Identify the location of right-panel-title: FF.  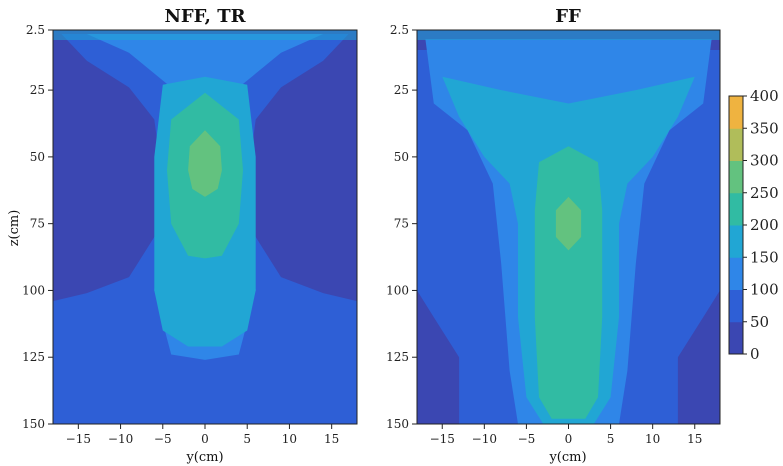
(568, 16).